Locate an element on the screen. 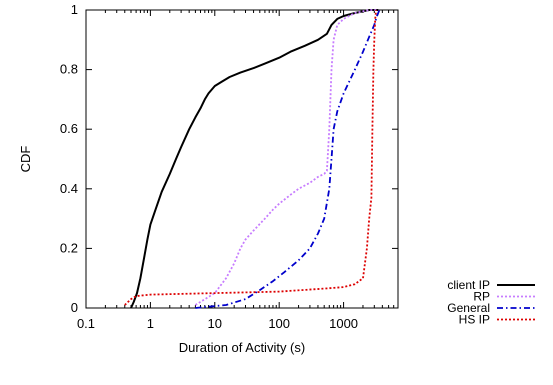 The width and height of the screenshot is (553, 385). x-axis-label: Duration of Activity (s) is located at coordinates (242, 347).